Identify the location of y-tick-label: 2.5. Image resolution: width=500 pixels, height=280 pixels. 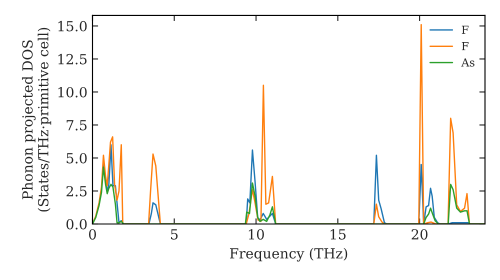
(76, 191).